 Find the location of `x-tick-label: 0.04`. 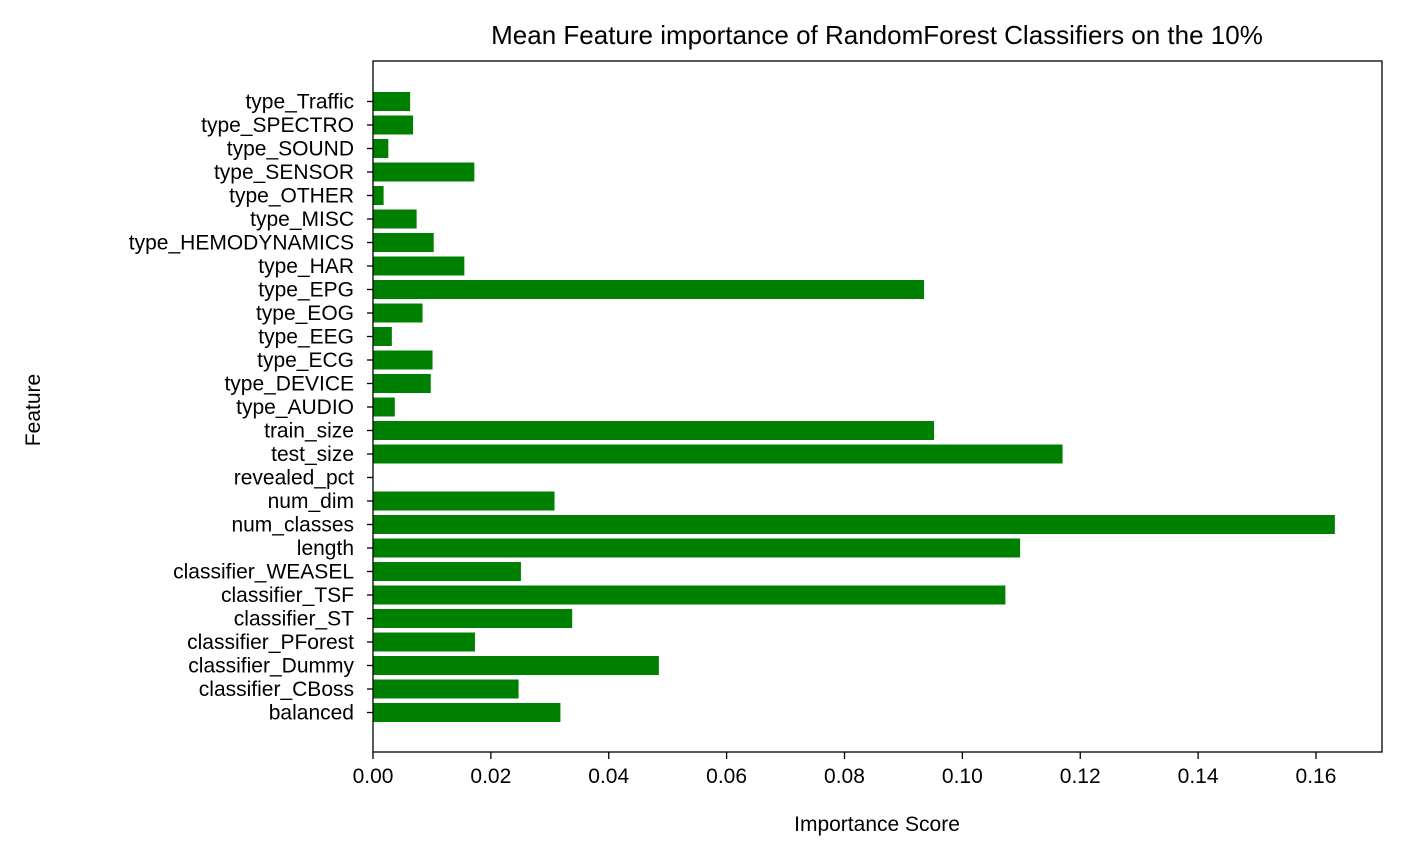

x-tick-label: 0.04 is located at coordinates (608, 776).